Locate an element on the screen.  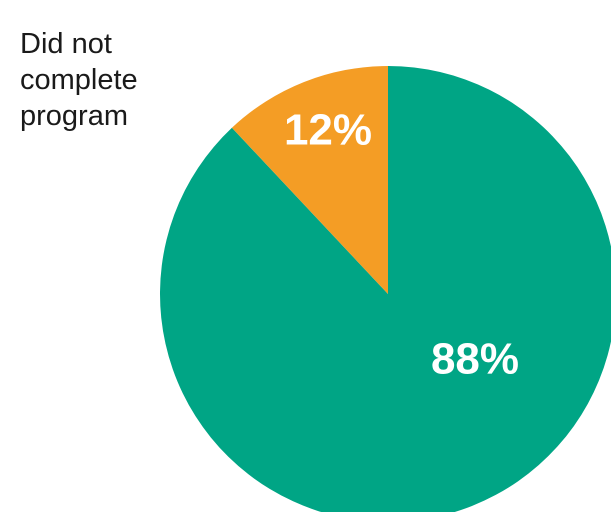
slice-label-completed: 88% is located at coordinates (475, 359).